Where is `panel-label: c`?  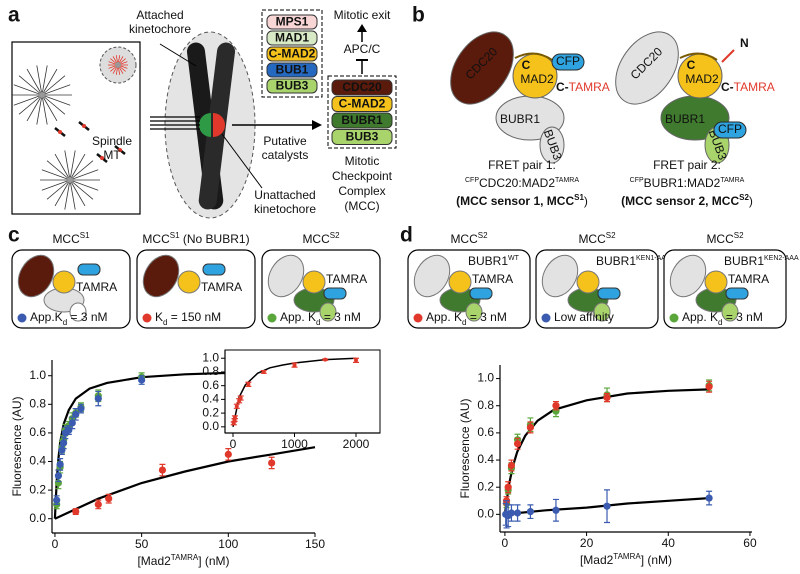 panel-label: c is located at coordinates (14, 235).